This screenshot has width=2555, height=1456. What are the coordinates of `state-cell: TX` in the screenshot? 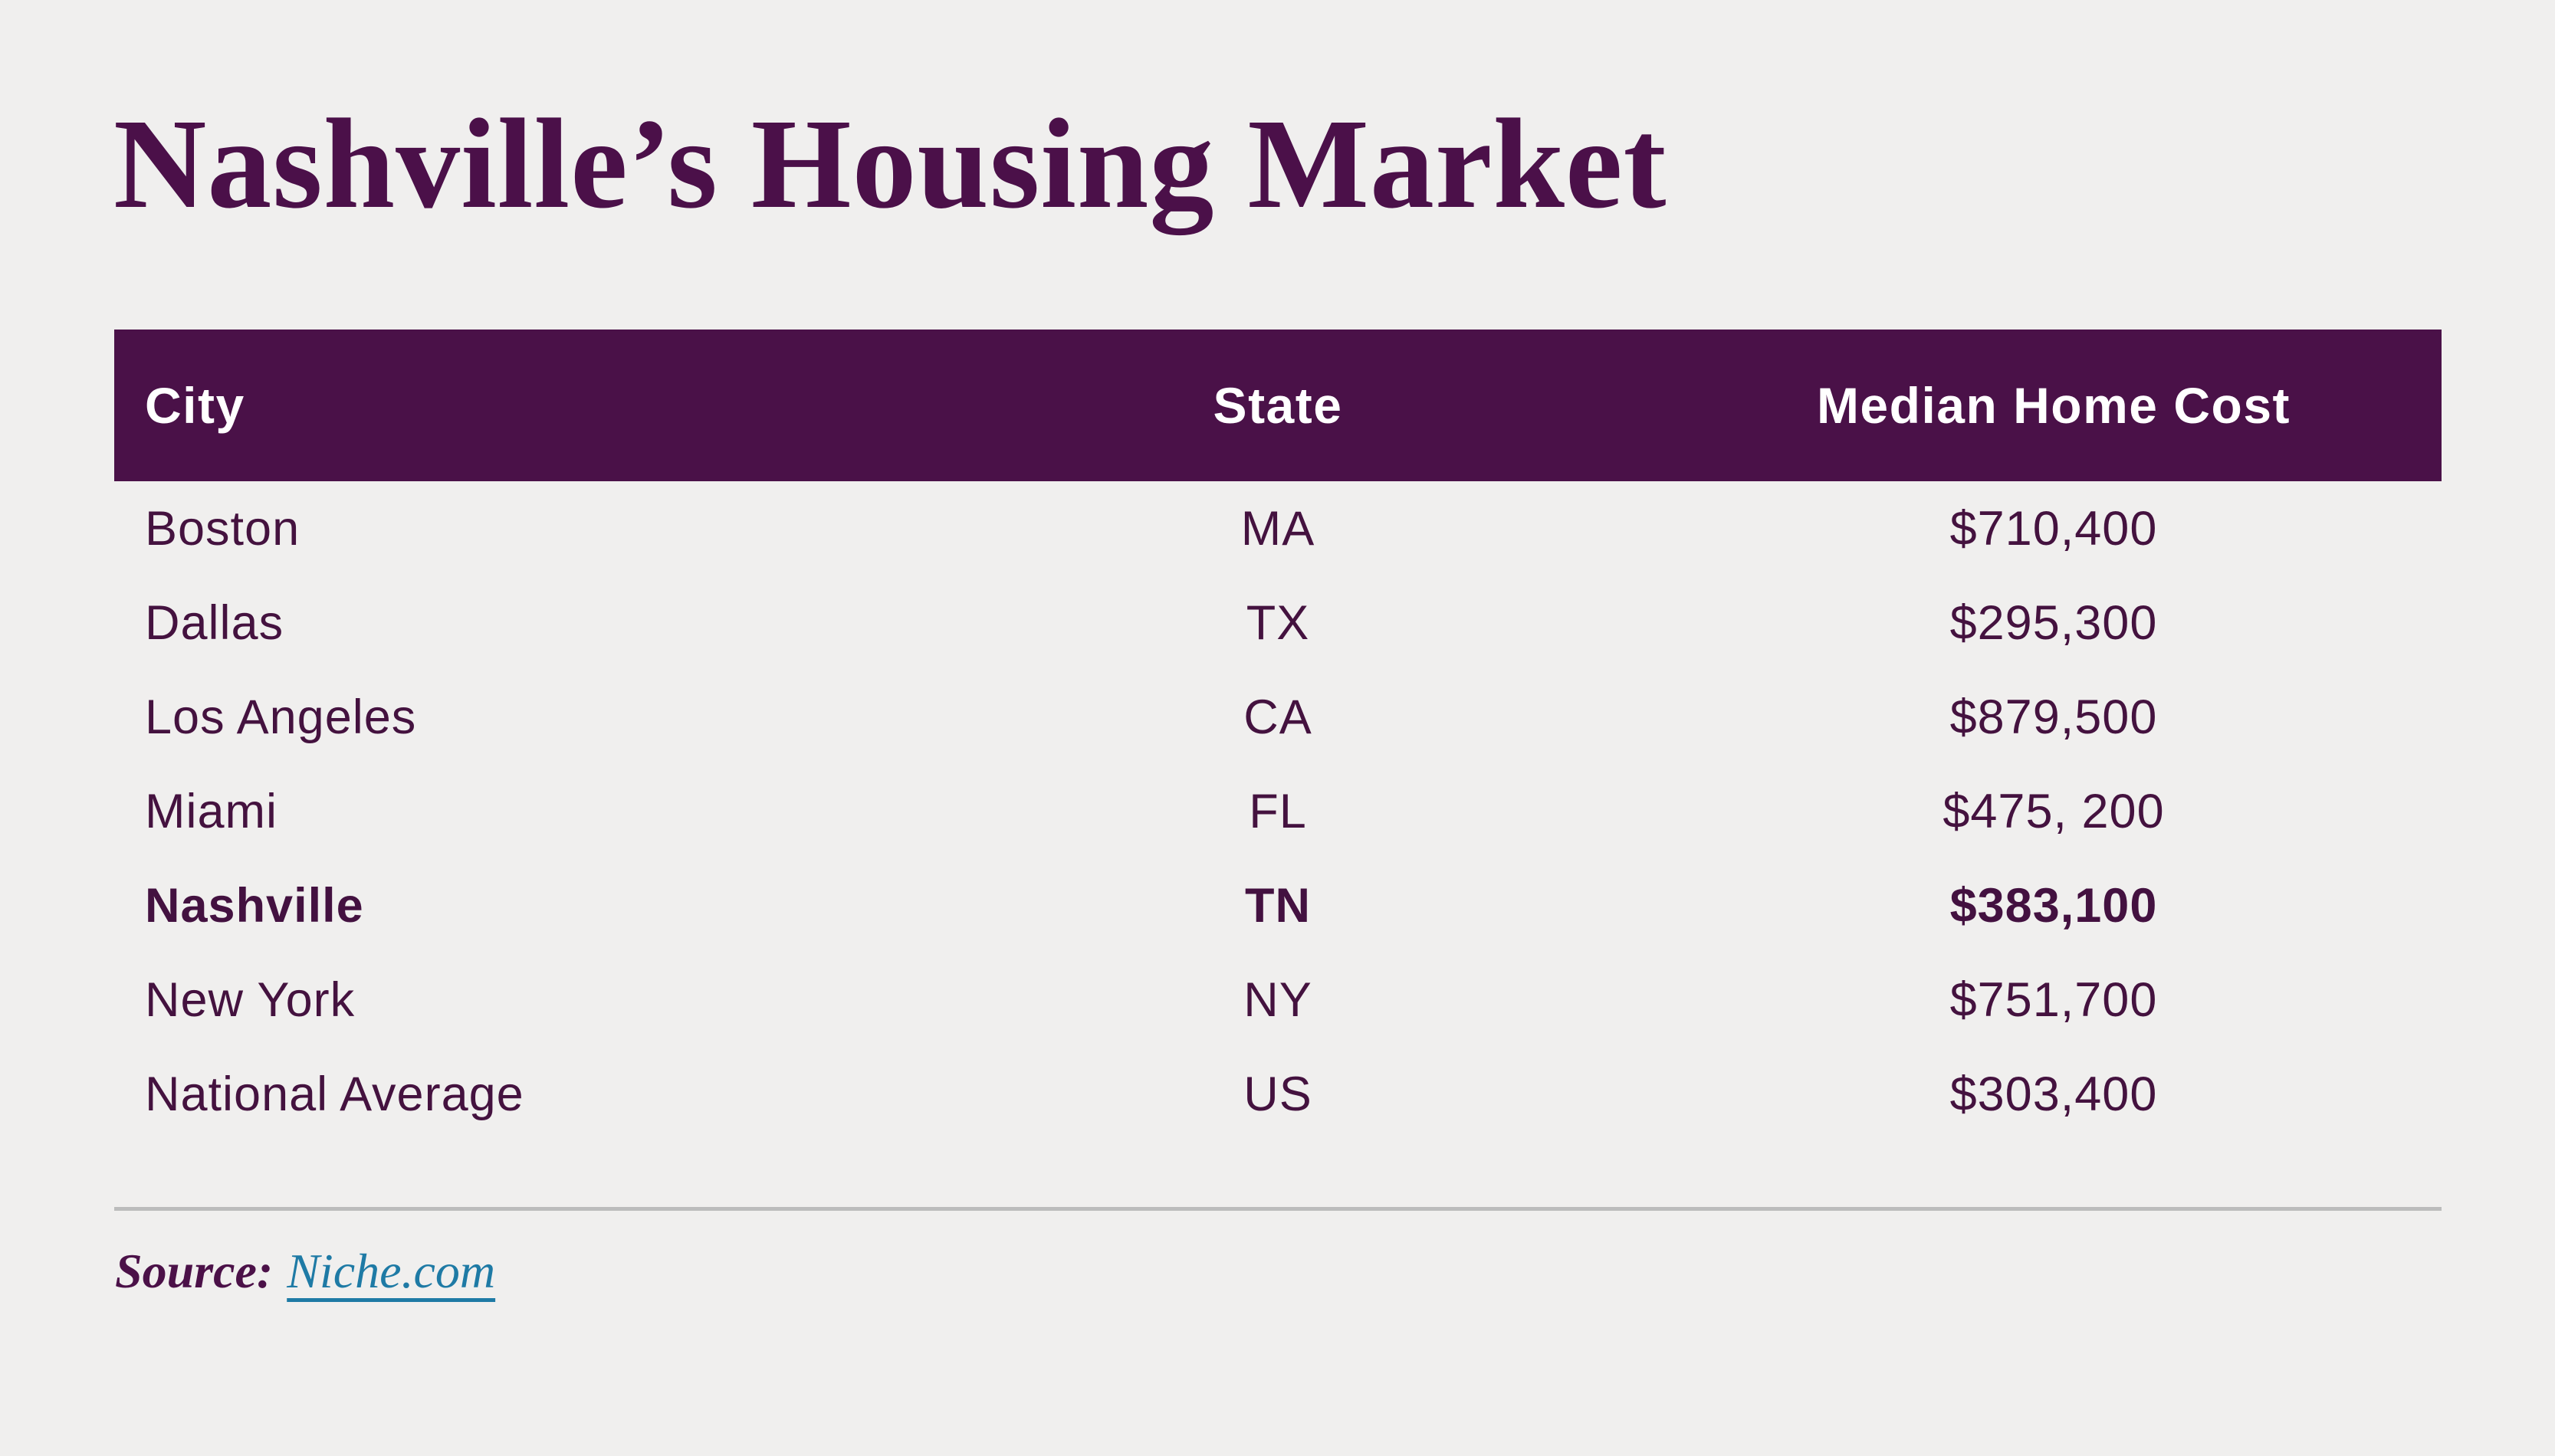 It's located at (1278, 622).